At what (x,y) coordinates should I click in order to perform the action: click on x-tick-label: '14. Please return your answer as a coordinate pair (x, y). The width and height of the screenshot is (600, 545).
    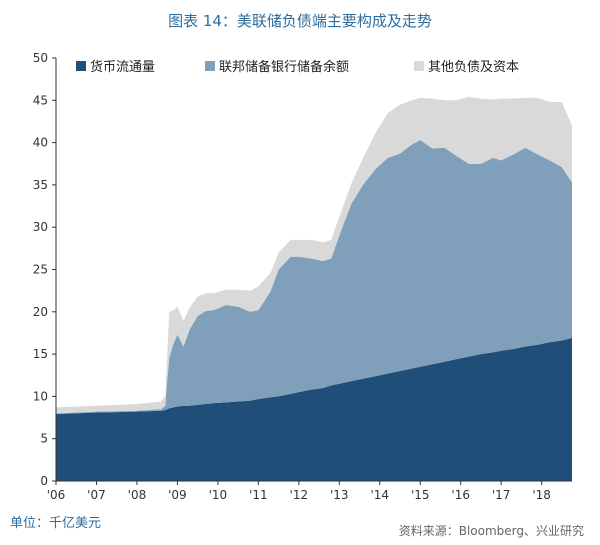
    Looking at the image, I should click on (379, 495).